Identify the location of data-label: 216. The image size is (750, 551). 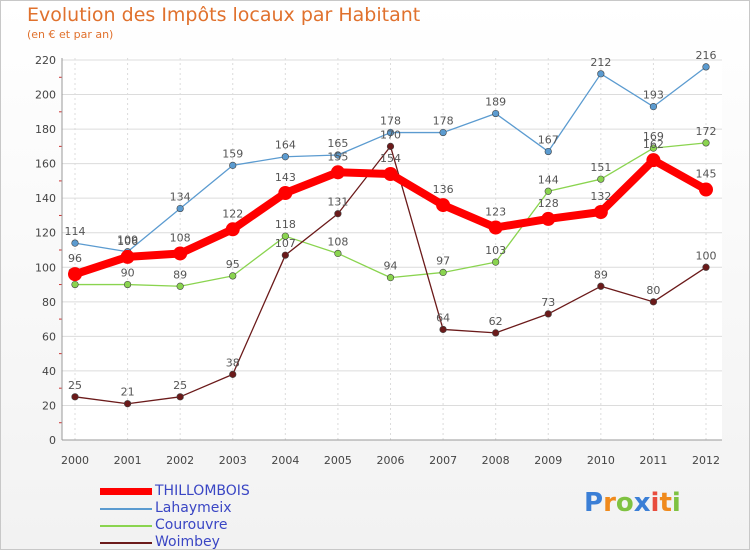
(706, 55).